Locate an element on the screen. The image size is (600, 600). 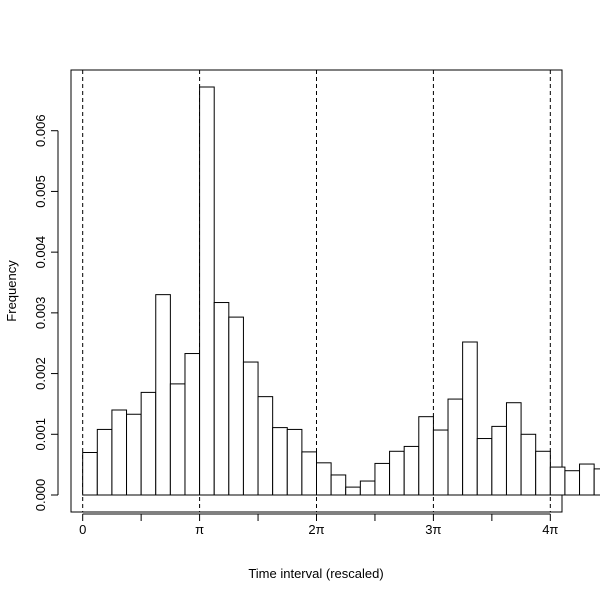
x-tick-label-8: 4π is located at coordinates (550, 529).